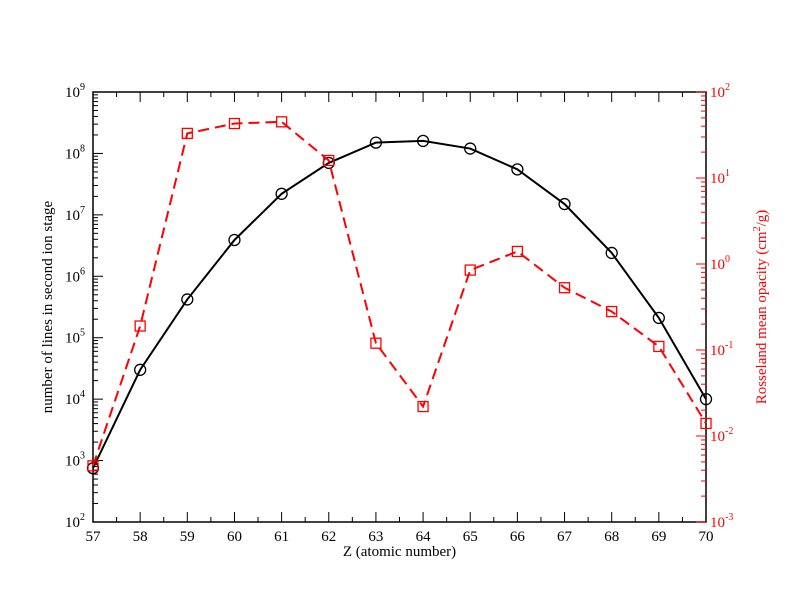 The height and width of the screenshot is (612, 792). I want to click on x-tick-label: 60, so click(234, 537).